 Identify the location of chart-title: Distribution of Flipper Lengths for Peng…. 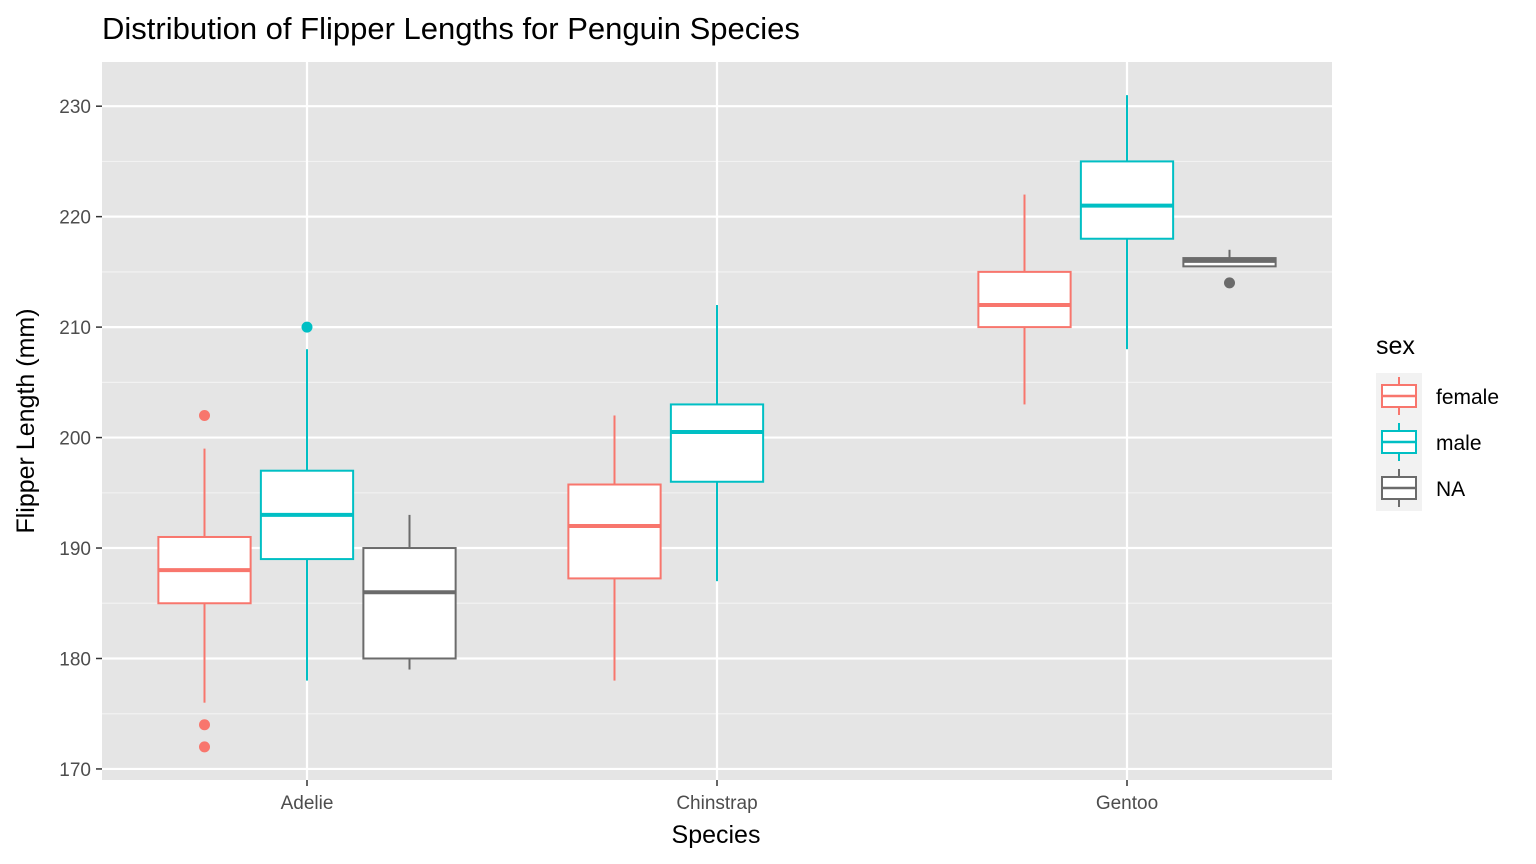
(451, 28).